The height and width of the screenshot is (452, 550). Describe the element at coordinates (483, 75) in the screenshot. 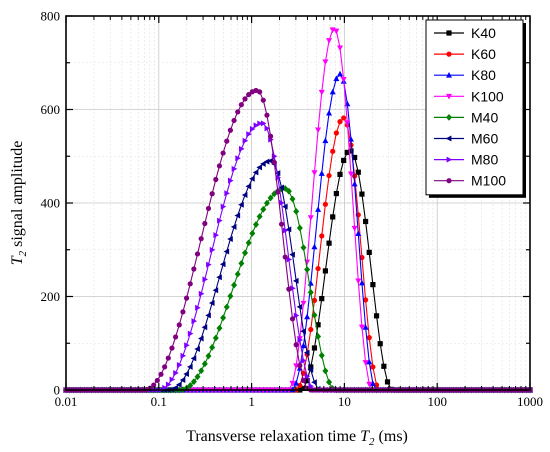

I see `legend-label-k80: K80` at that location.